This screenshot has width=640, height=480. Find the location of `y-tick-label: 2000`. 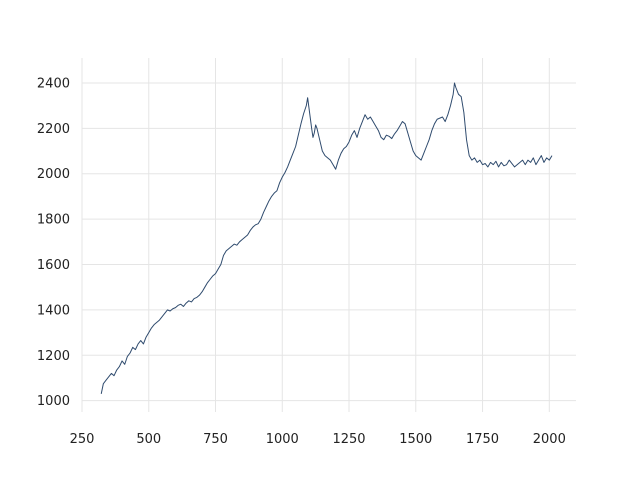

y-tick-label: 2000 is located at coordinates (53, 174).